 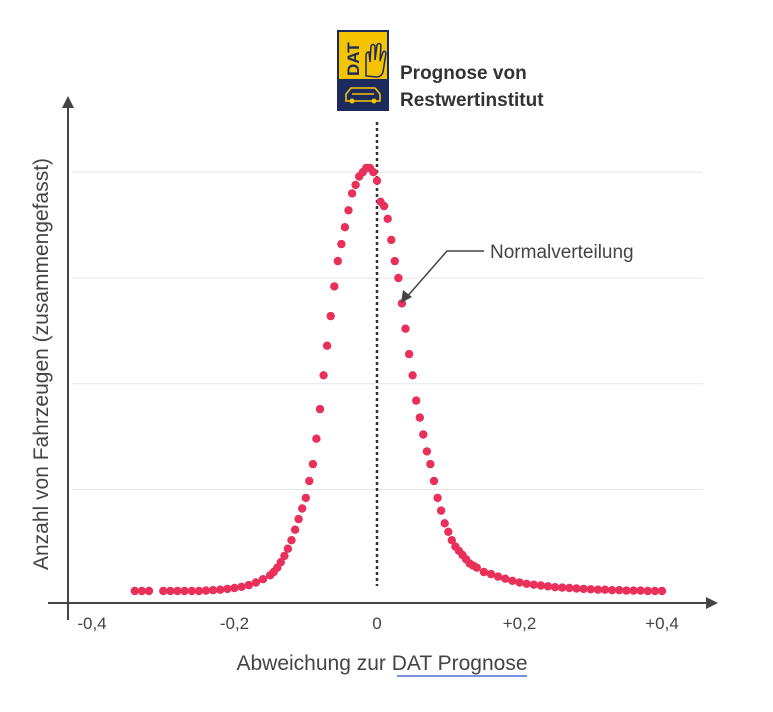 I want to click on x-tick-label: +0,2, so click(x=520, y=623).